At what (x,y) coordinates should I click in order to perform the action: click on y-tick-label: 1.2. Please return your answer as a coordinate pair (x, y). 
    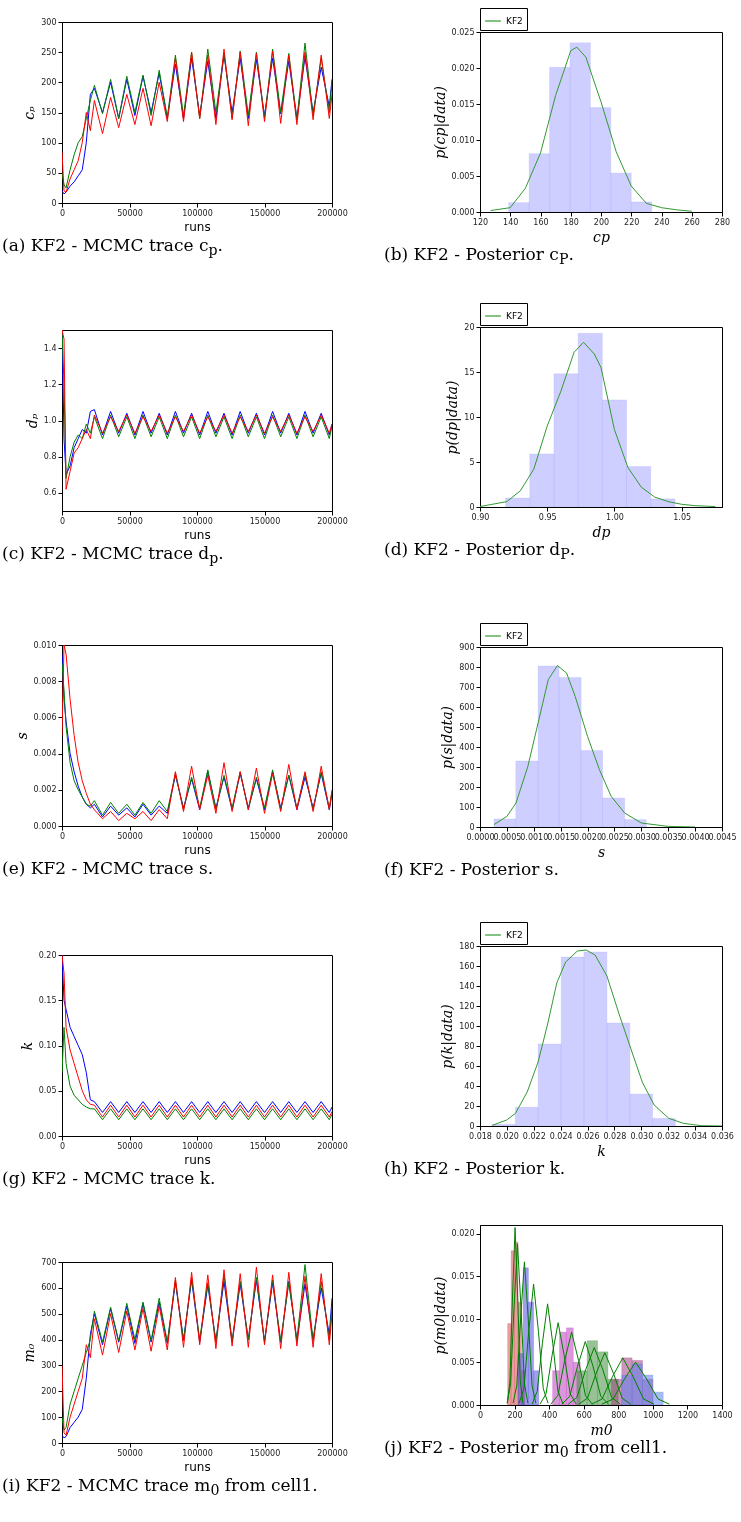
    Looking at the image, I should click on (50, 384).